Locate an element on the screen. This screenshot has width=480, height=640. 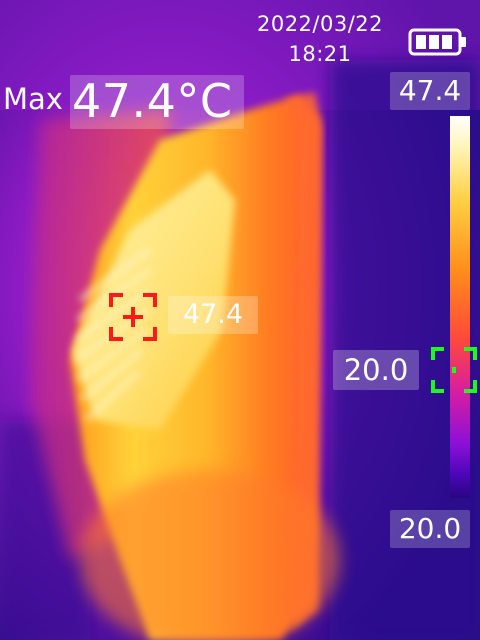
cold-spot-crosshair-icon is located at coordinates (454, 370).